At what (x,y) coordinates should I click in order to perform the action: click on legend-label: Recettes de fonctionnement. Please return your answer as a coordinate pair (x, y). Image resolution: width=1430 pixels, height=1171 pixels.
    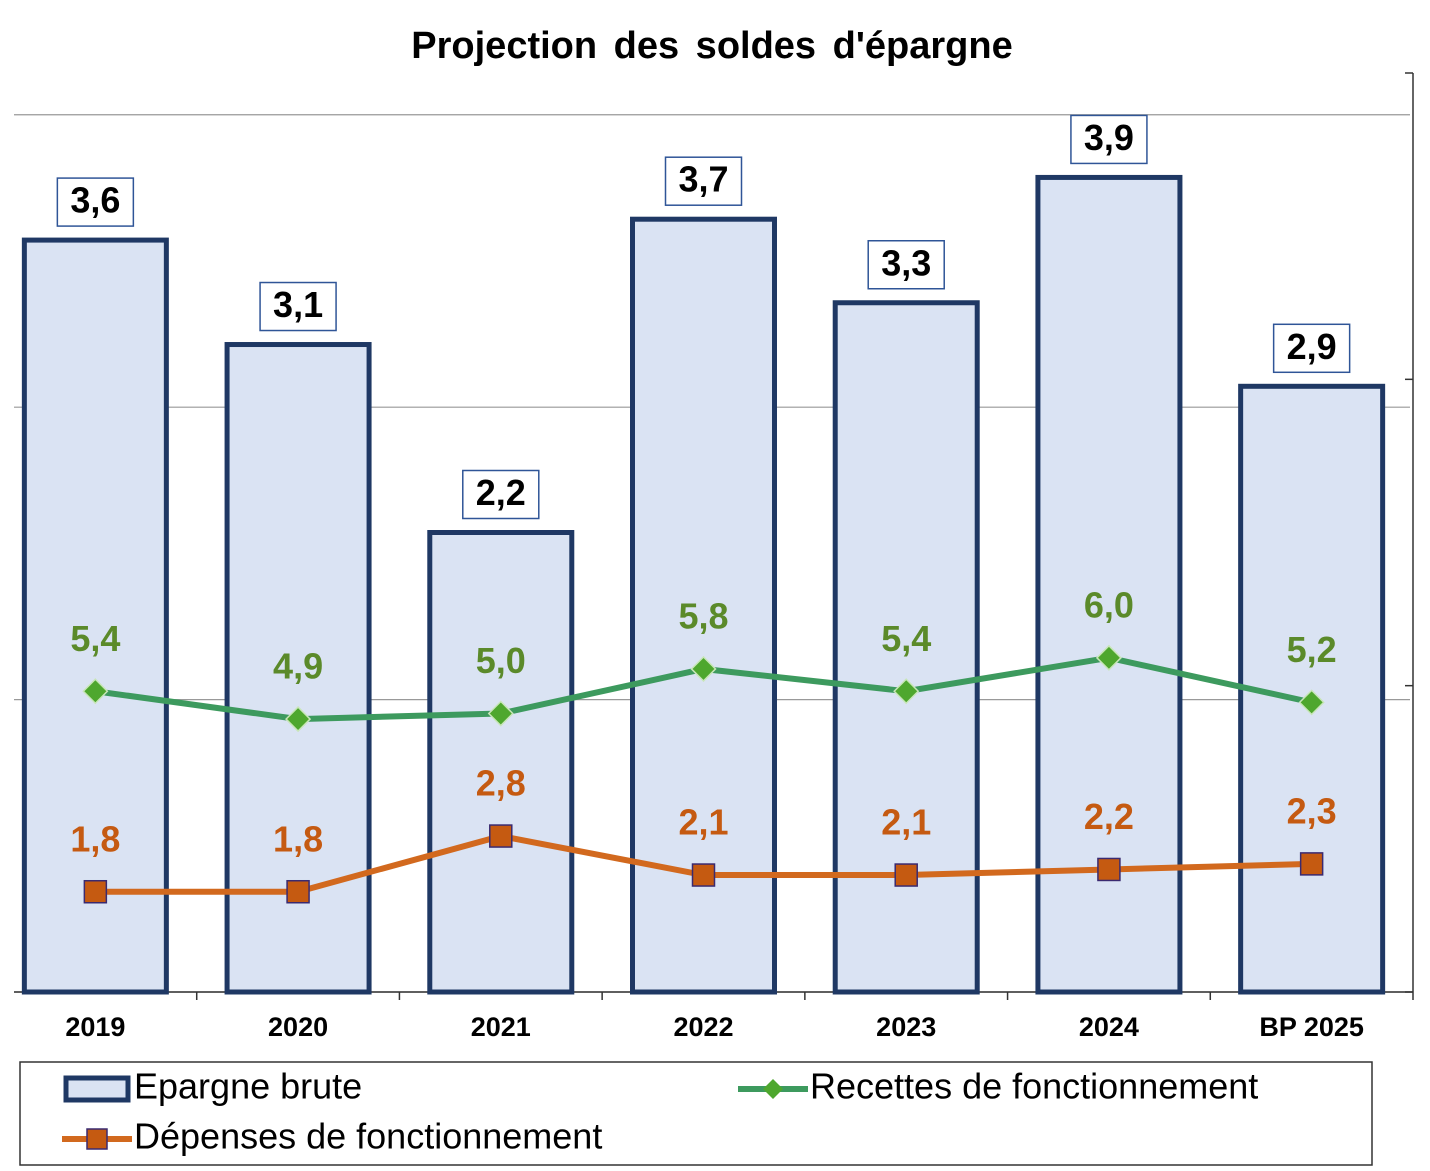
    Looking at the image, I should click on (1034, 1086).